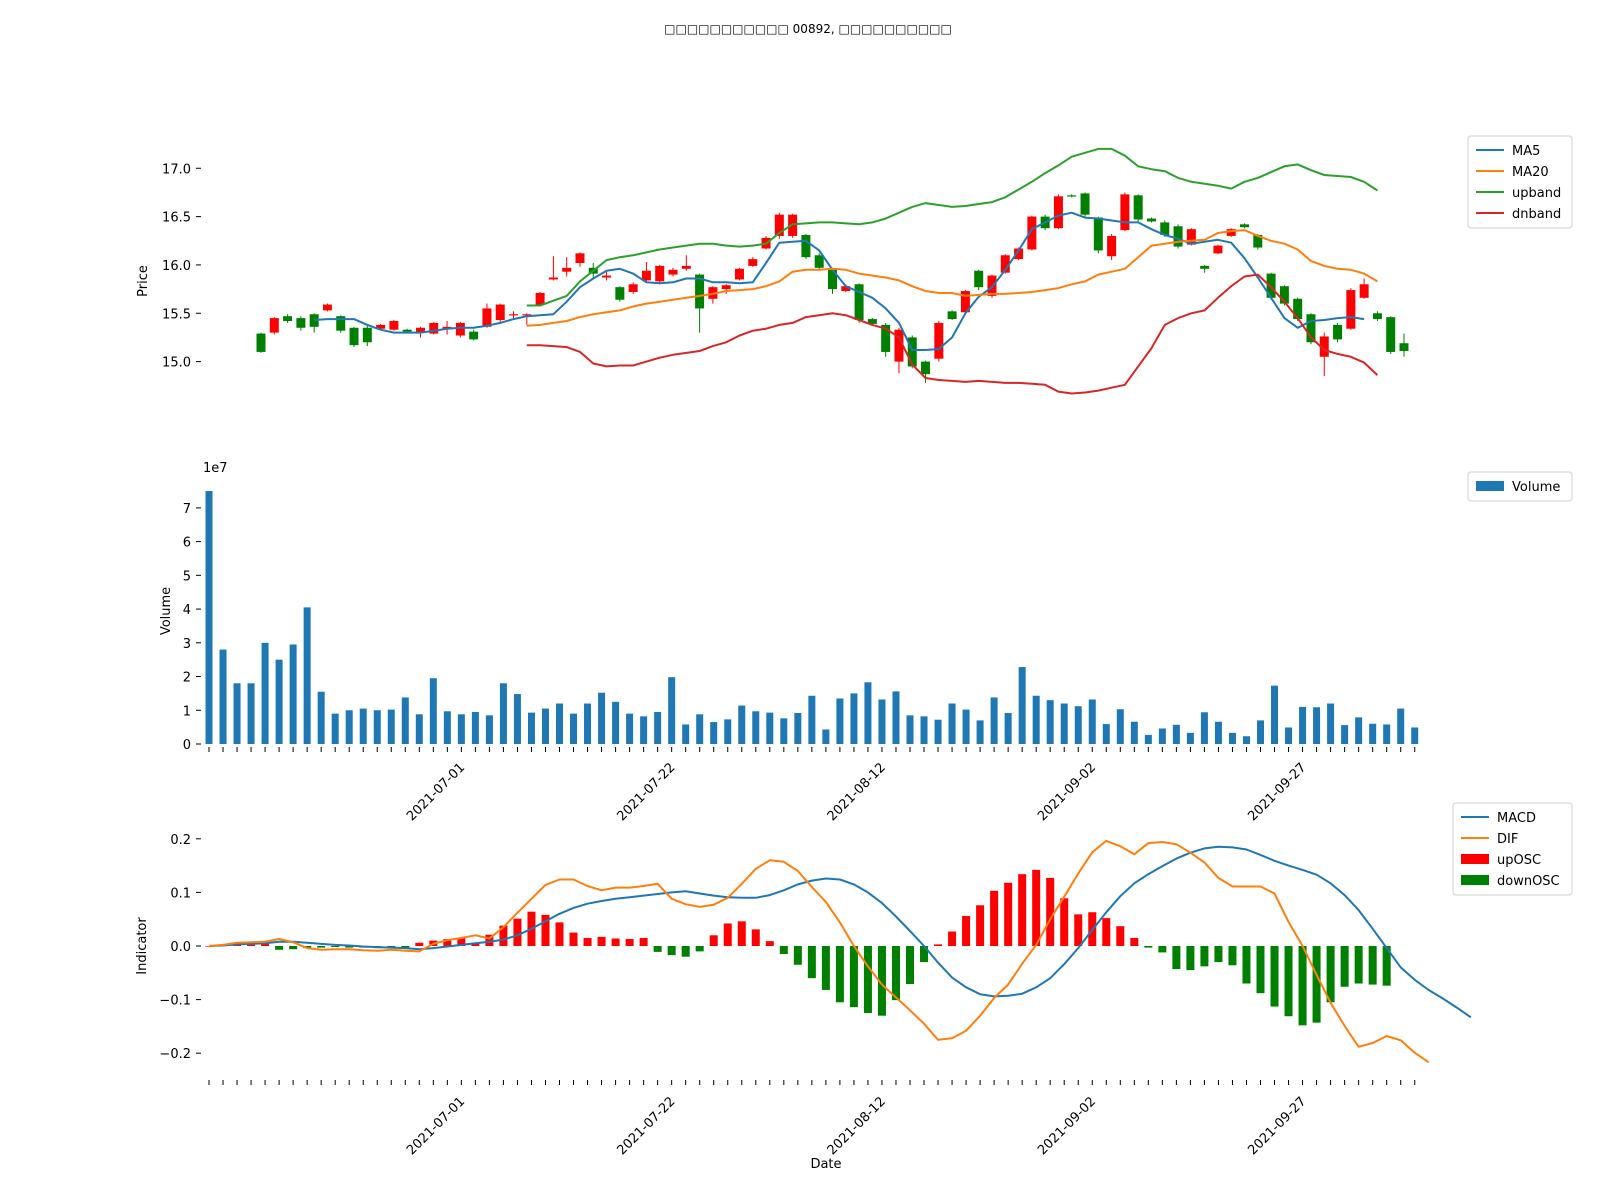  What do you see at coordinates (187, 576) in the screenshot?
I see `y-tick-label: 5` at bounding box center [187, 576].